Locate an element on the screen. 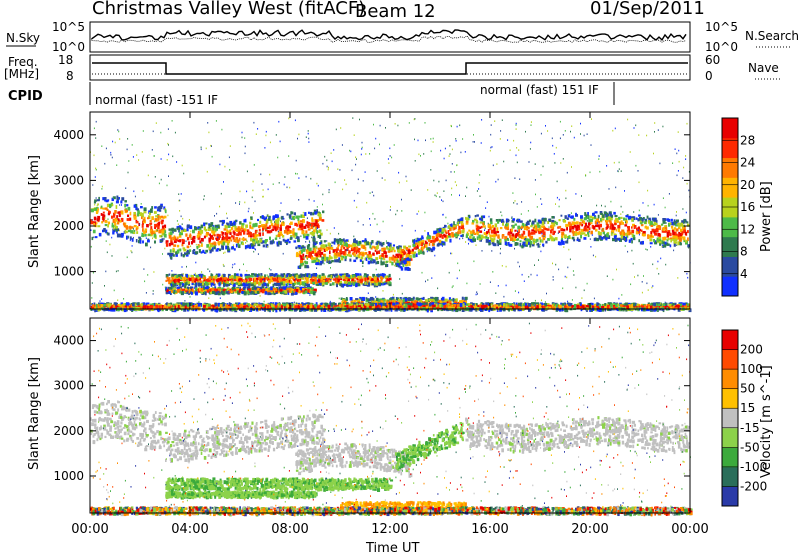 Image resolution: width=800 pixels, height=554 pixels. nave-tick-bottom: 0 is located at coordinates (709, 76).